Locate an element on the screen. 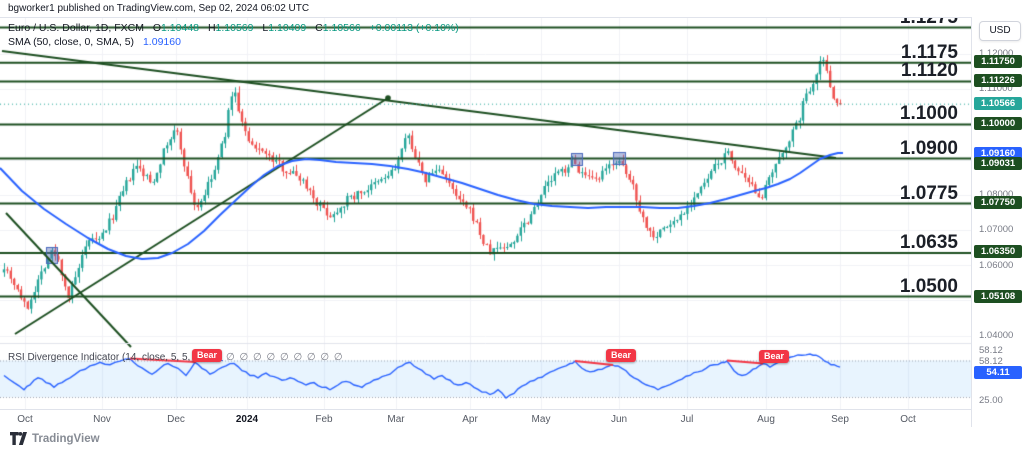 This screenshot has width=1024, height=453. time-axis-label: Dec is located at coordinates (176, 419).